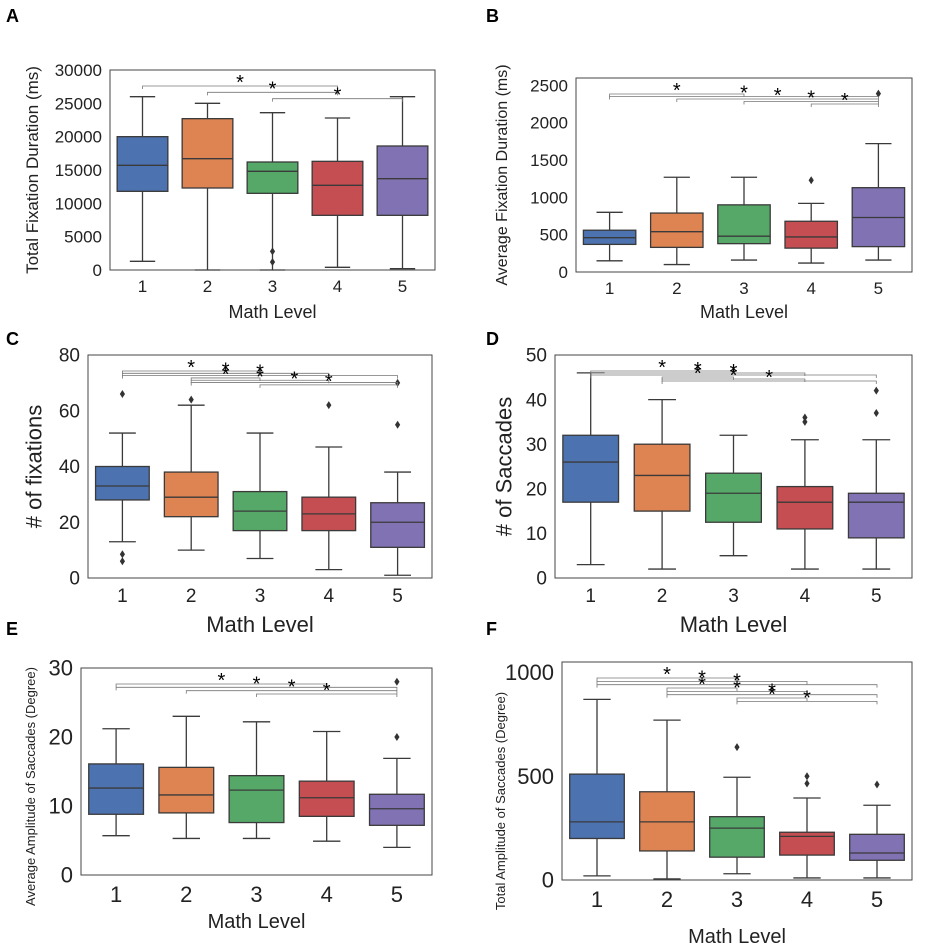 This screenshot has width=935, height=950. Describe the element at coordinates (503, 466) in the screenshot. I see `y-axis-label: # of Saccades` at that location.